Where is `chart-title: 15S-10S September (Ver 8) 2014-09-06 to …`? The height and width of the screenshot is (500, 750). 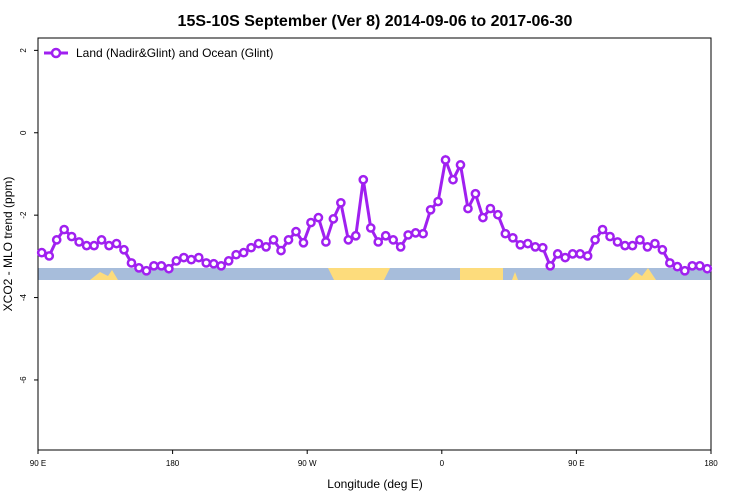 chart-title: 15S-10S September (Ver 8) 2014-09-06 to … is located at coordinates (375, 21).